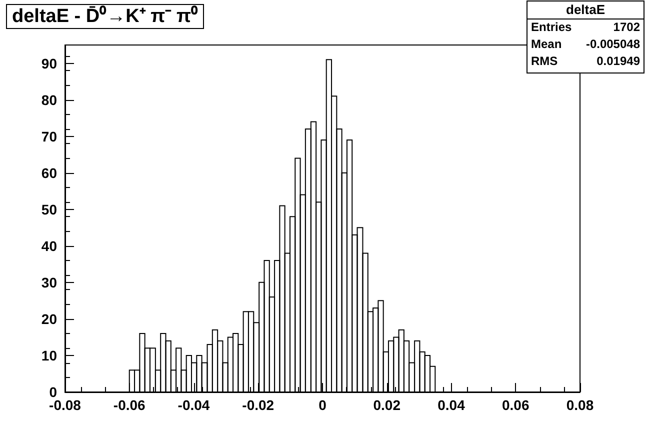 The image size is (647, 438). What do you see at coordinates (49, 172) in the screenshot?
I see `y-tick-label: 60` at bounding box center [49, 172].